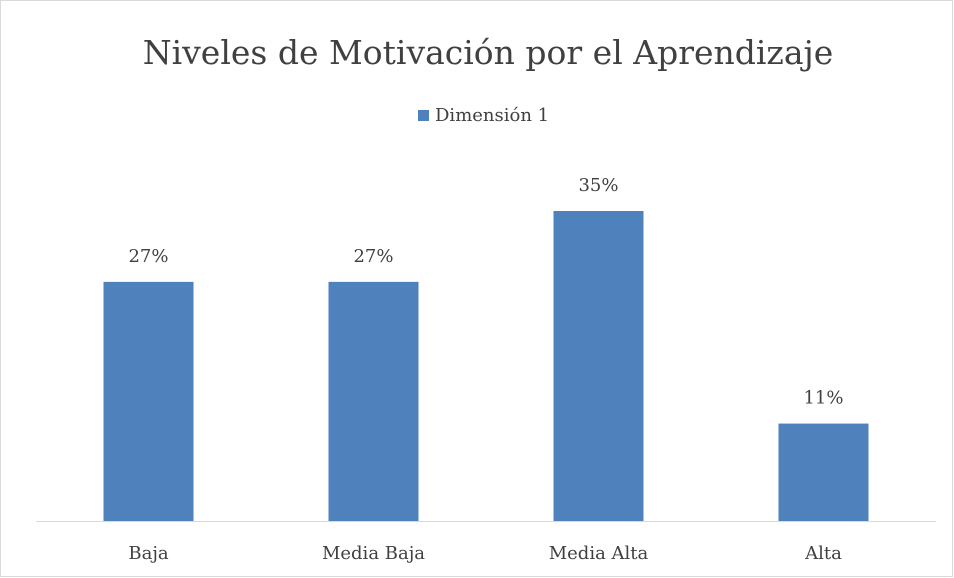  Describe the element at coordinates (599, 553) in the screenshot. I see `x-tick-label: Media Alta` at that location.